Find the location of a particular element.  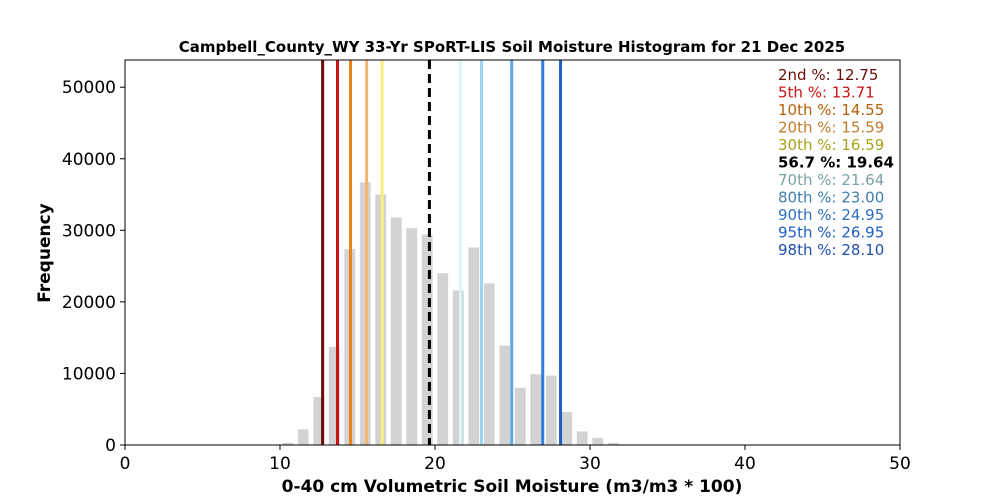

x-ticks-group: 0 10 20 30 40 50 is located at coordinates (515, 459).